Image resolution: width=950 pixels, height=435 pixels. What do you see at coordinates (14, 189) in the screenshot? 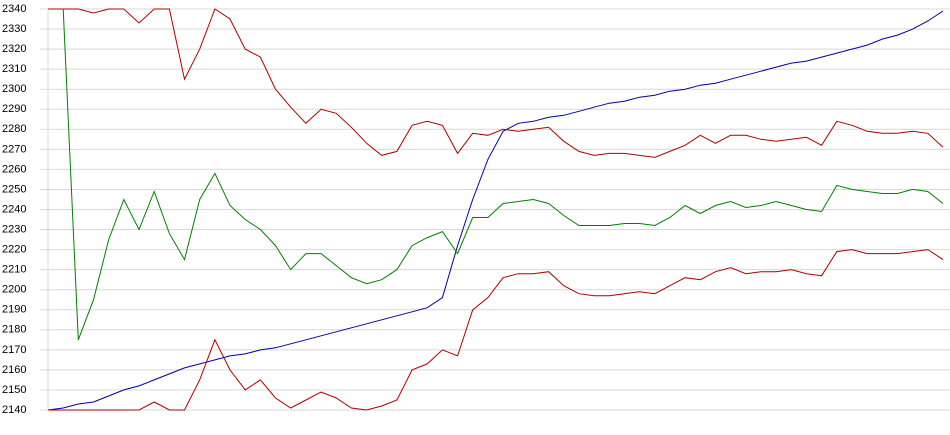
I see `y-tick-label: 2250` at bounding box center [14, 189].